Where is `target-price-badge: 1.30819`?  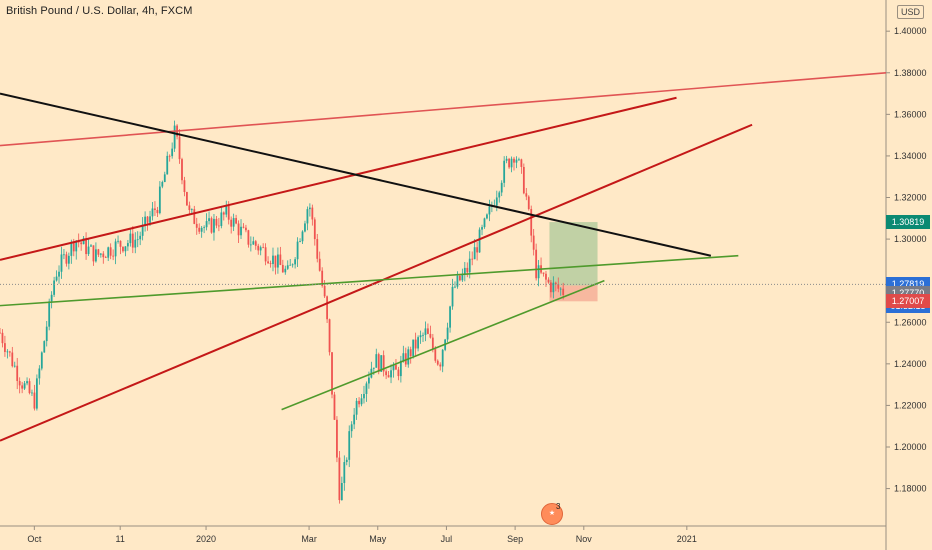
target-price-badge: 1.30819 is located at coordinates (908, 222).